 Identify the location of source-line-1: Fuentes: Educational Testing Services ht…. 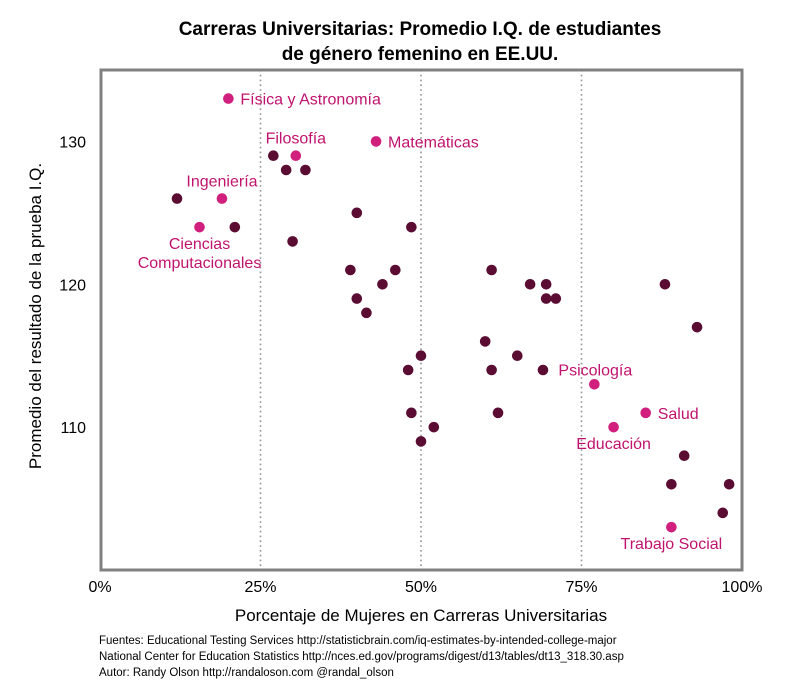
(358, 641).